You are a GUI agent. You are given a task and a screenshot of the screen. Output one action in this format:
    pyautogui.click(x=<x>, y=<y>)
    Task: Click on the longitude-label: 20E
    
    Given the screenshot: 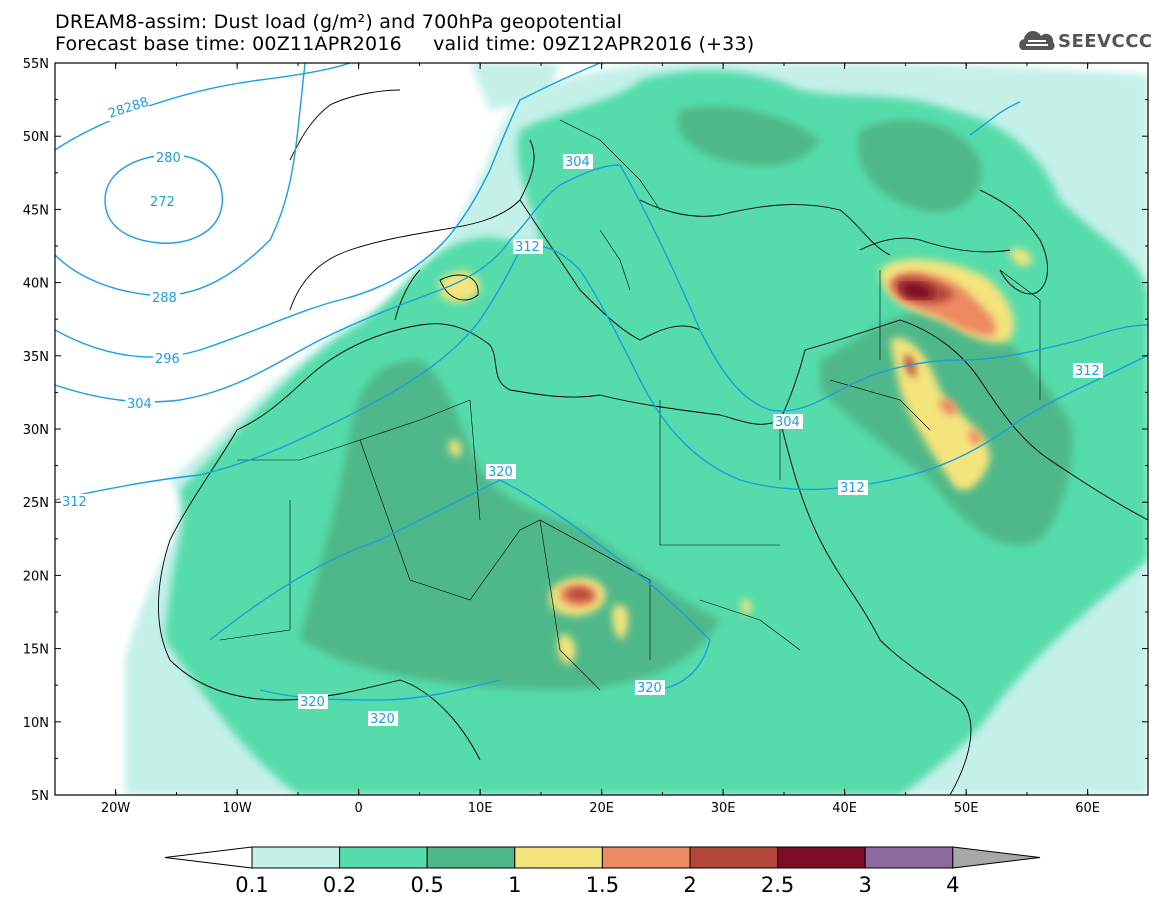 What is the action you would take?
    pyautogui.click(x=601, y=808)
    